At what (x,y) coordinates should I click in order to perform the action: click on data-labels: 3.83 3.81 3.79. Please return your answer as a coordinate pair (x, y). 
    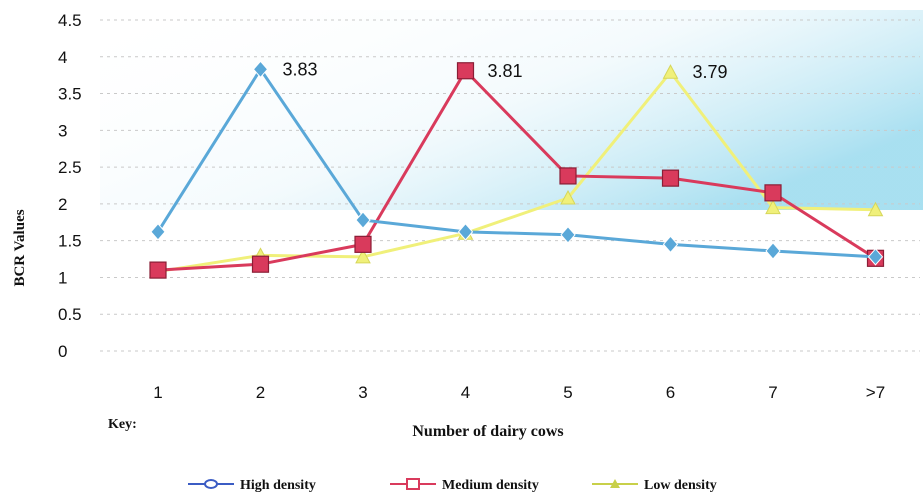
    Looking at the image, I should click on (505, 70).